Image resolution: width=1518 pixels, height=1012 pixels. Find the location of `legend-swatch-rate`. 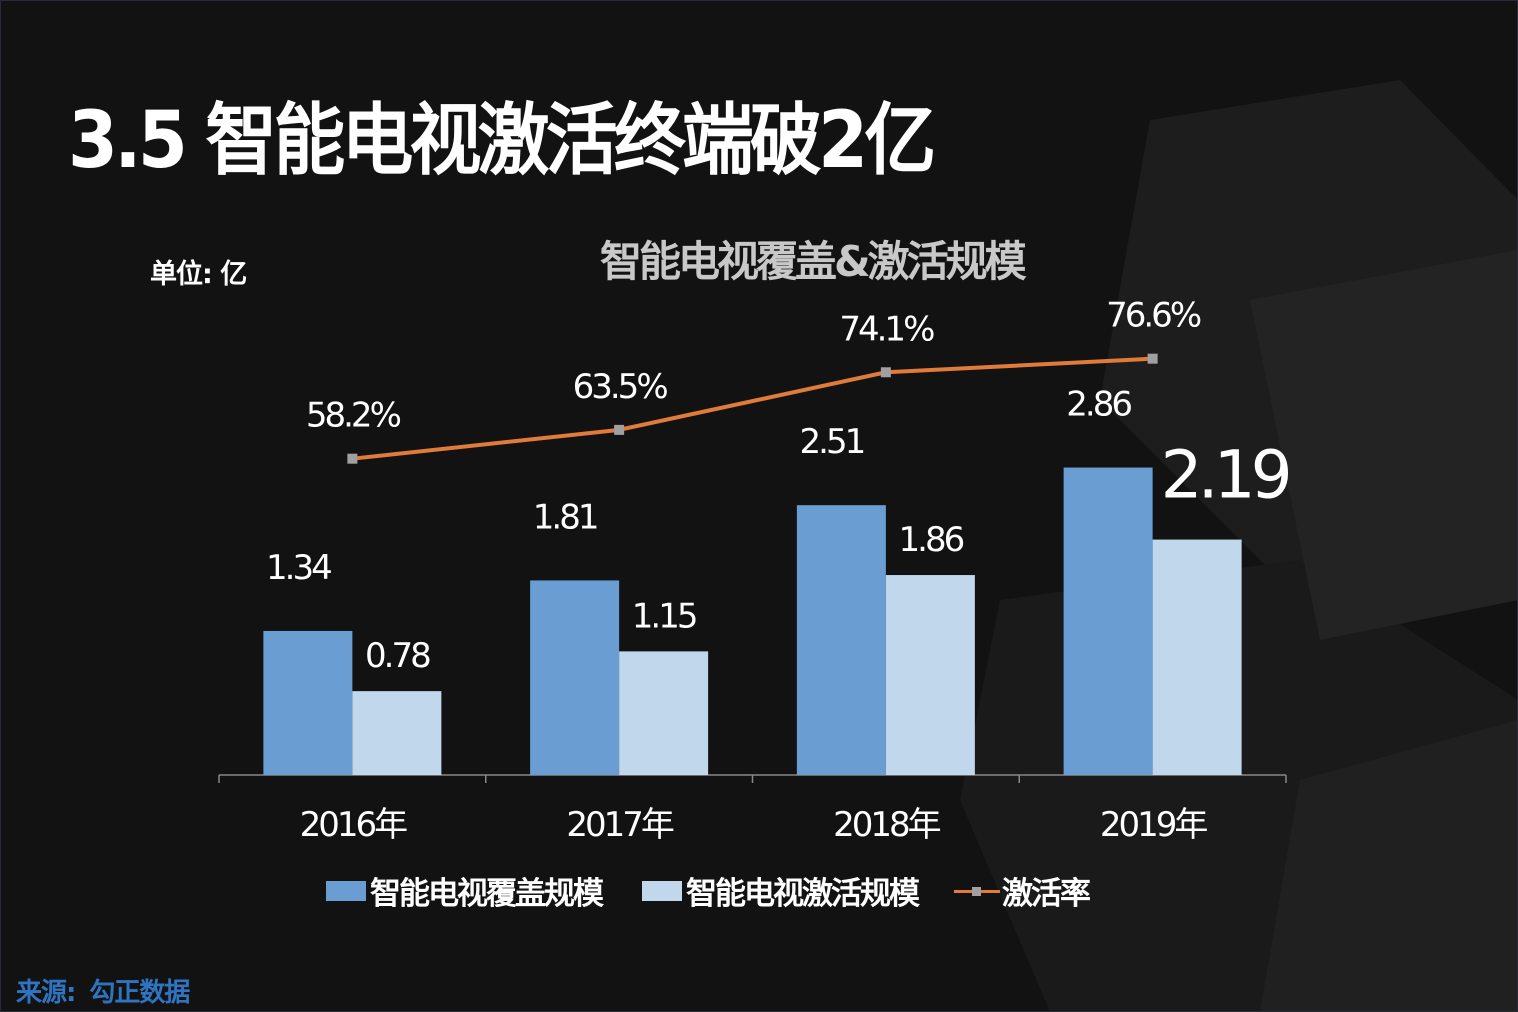

legend-swatch-rate is located at coordinates (977, 891).